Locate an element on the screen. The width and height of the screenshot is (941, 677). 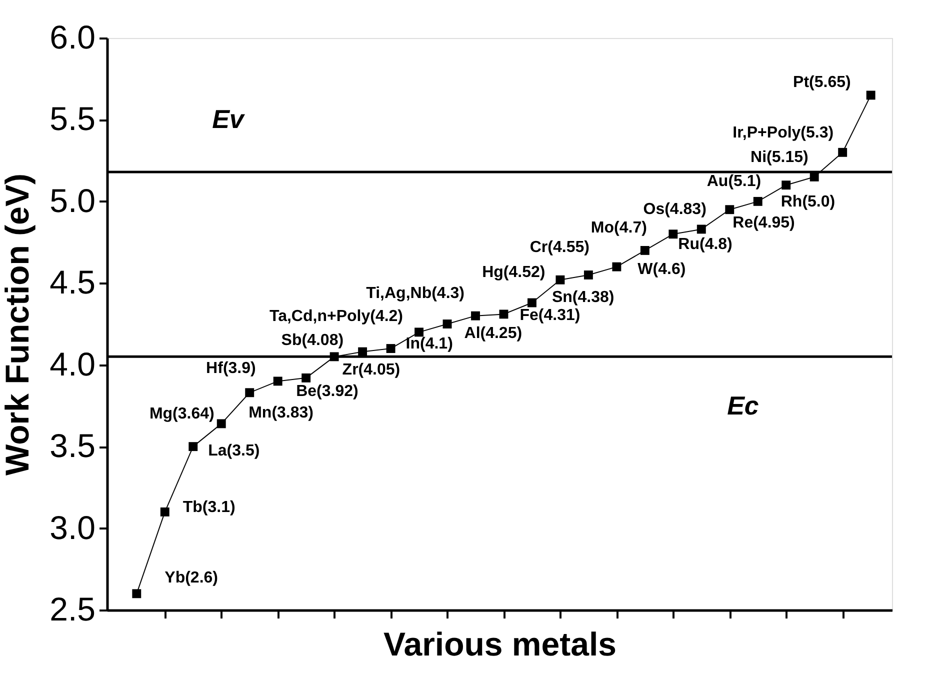
ref-line-label: Ec is located at coordinates (743, 405).